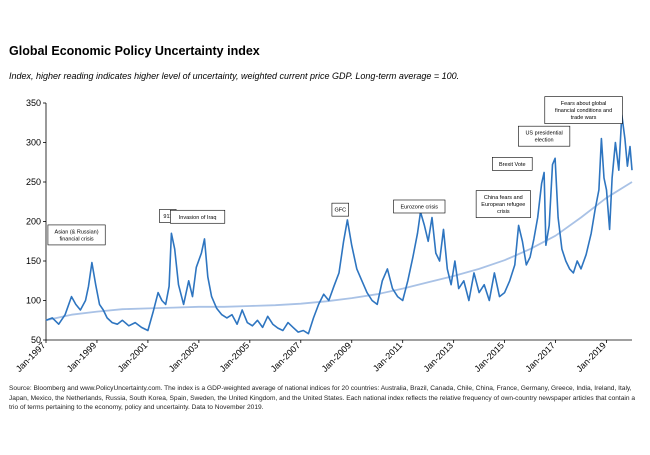 This screenshot has height=455, width=650. What do you see at coordinates (584, 118) in the screenshot?
I see `annotation-label: trade wars` at bounding box center [584, 118].